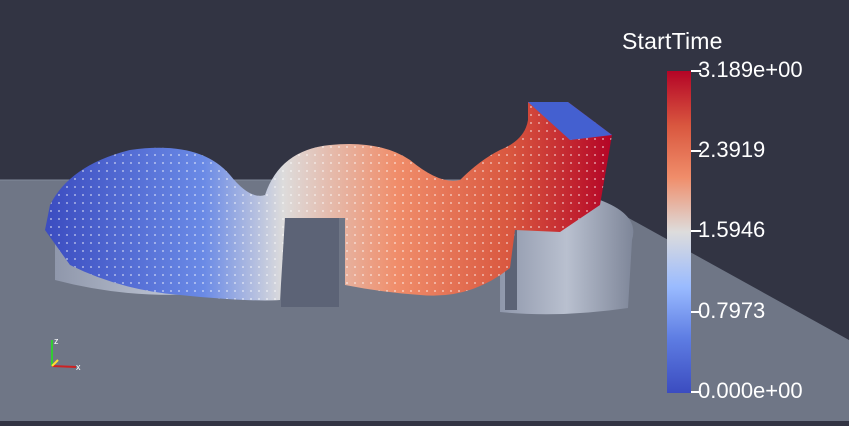  What do you see at coordinates (732, 149) in the screenshot?
I see `legend-tick-label: 2.3919` at bounding box center [732, 149].